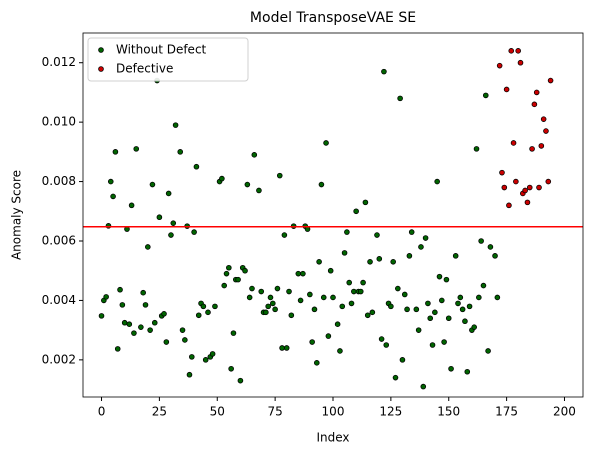 The image size is (589, 455). Describe the element at coordinates (390, 412) in the screenshot. I see `x-tick-label: 125` at that location.